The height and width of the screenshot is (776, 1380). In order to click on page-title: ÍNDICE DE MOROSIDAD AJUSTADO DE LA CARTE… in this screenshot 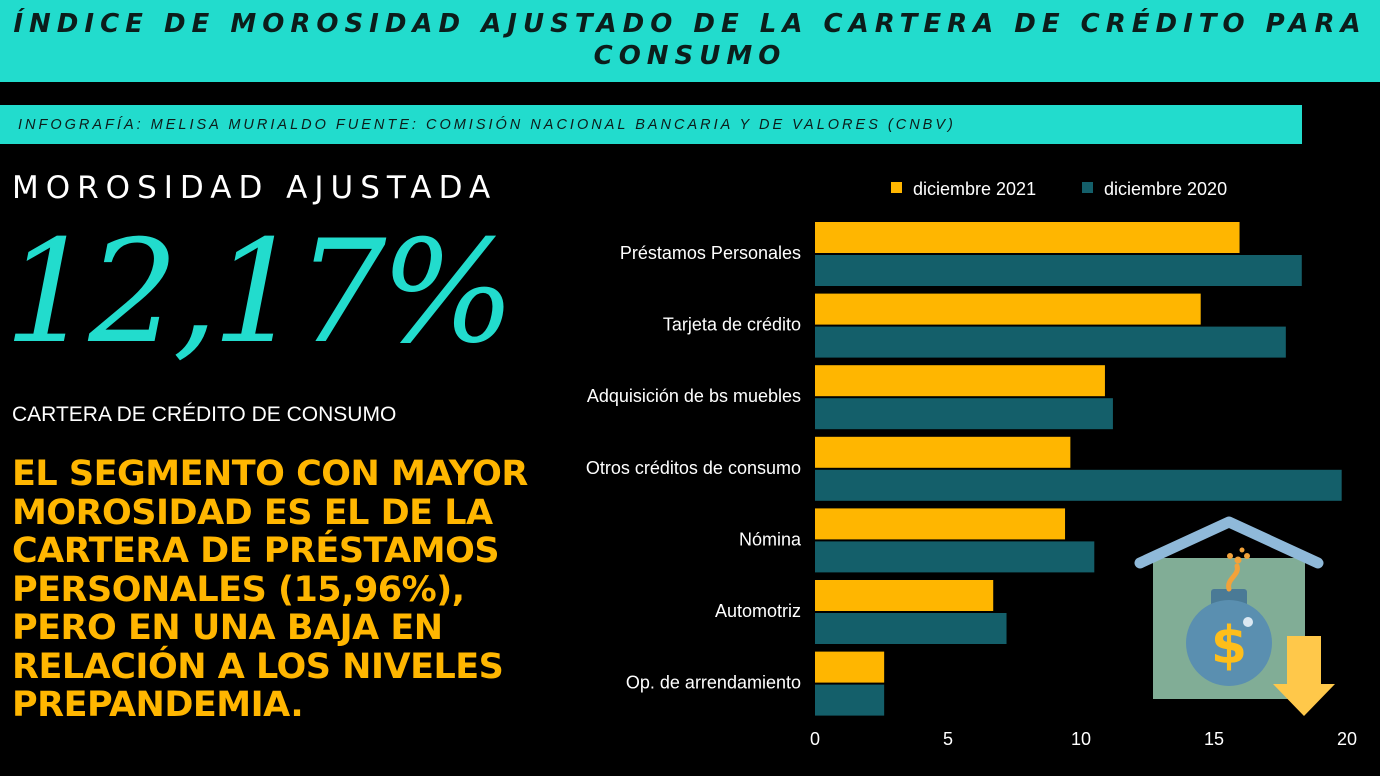, I will do `click(690, 40)`.